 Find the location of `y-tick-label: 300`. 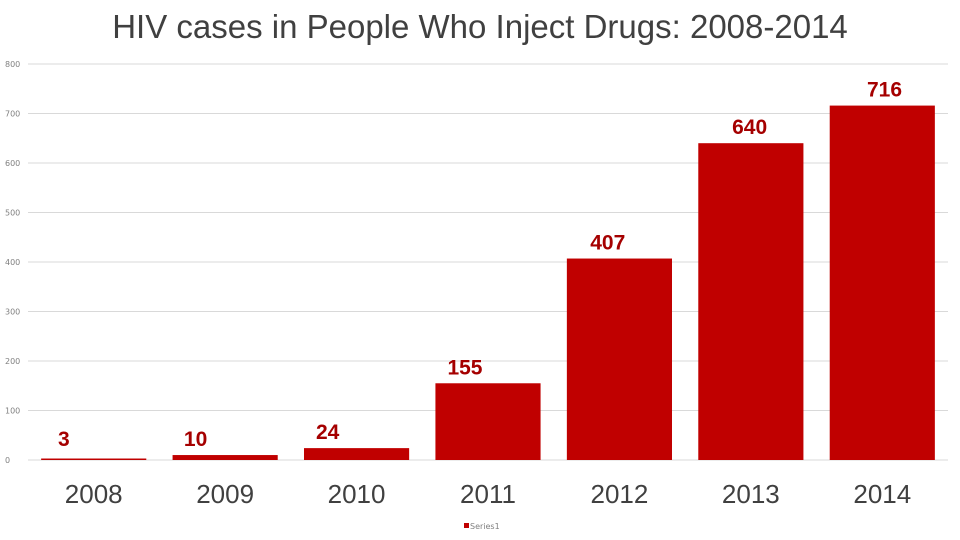

y-tick-label: 300 is located at coordinates (12, 312).